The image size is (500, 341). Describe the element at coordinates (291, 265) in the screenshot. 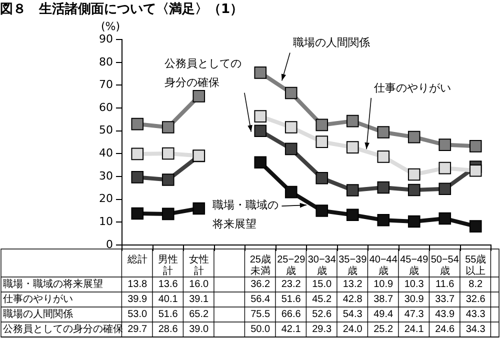

I see `x-tick-label: 25−29歳` at that location.